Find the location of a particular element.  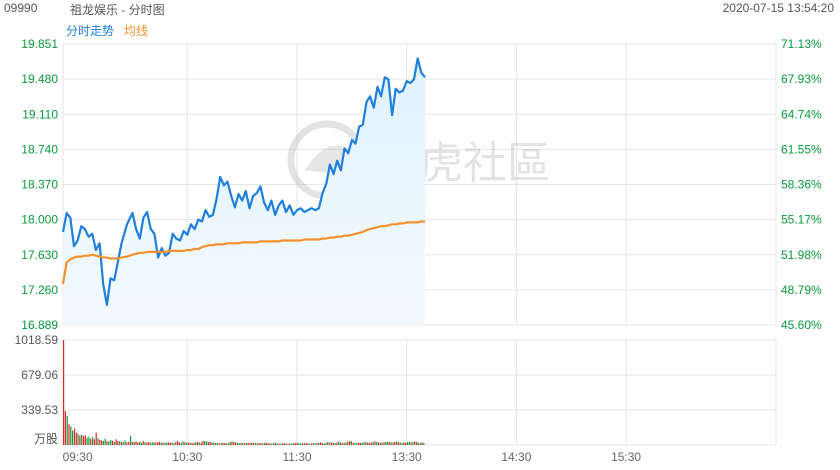

y-right-tick-label: 64.74% is located at coordinates (801, 114).